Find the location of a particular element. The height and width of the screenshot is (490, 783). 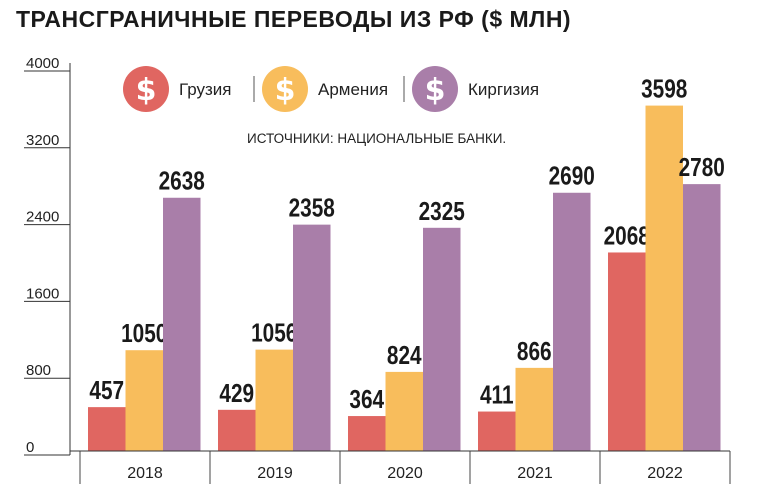

y-tick-label-1: 800 is located at coordinates (38, 370).